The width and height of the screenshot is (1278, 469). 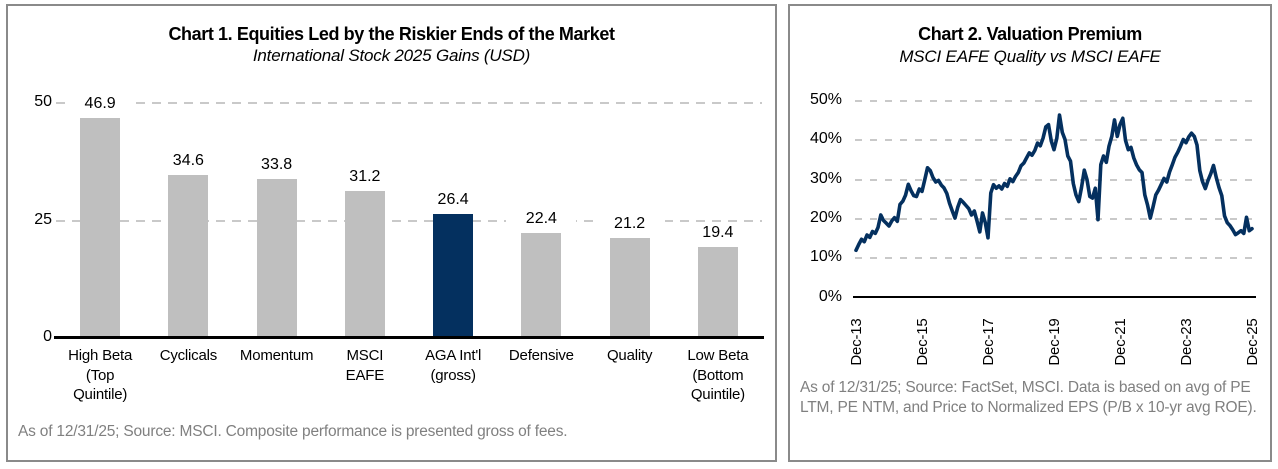 What do you see at coordinates (825, 99) in the screenshot?
I see `y-tick: 50%` at bounding box center [825, 99].